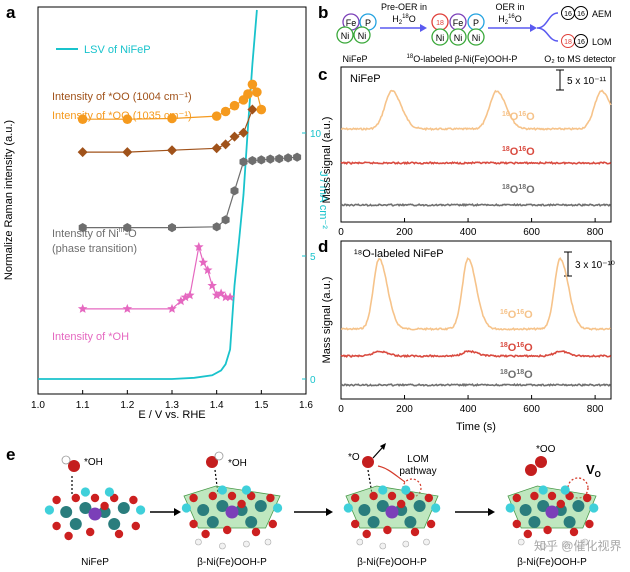  I want to click on atom-ni-2-label: Ni, so click(362, 36).